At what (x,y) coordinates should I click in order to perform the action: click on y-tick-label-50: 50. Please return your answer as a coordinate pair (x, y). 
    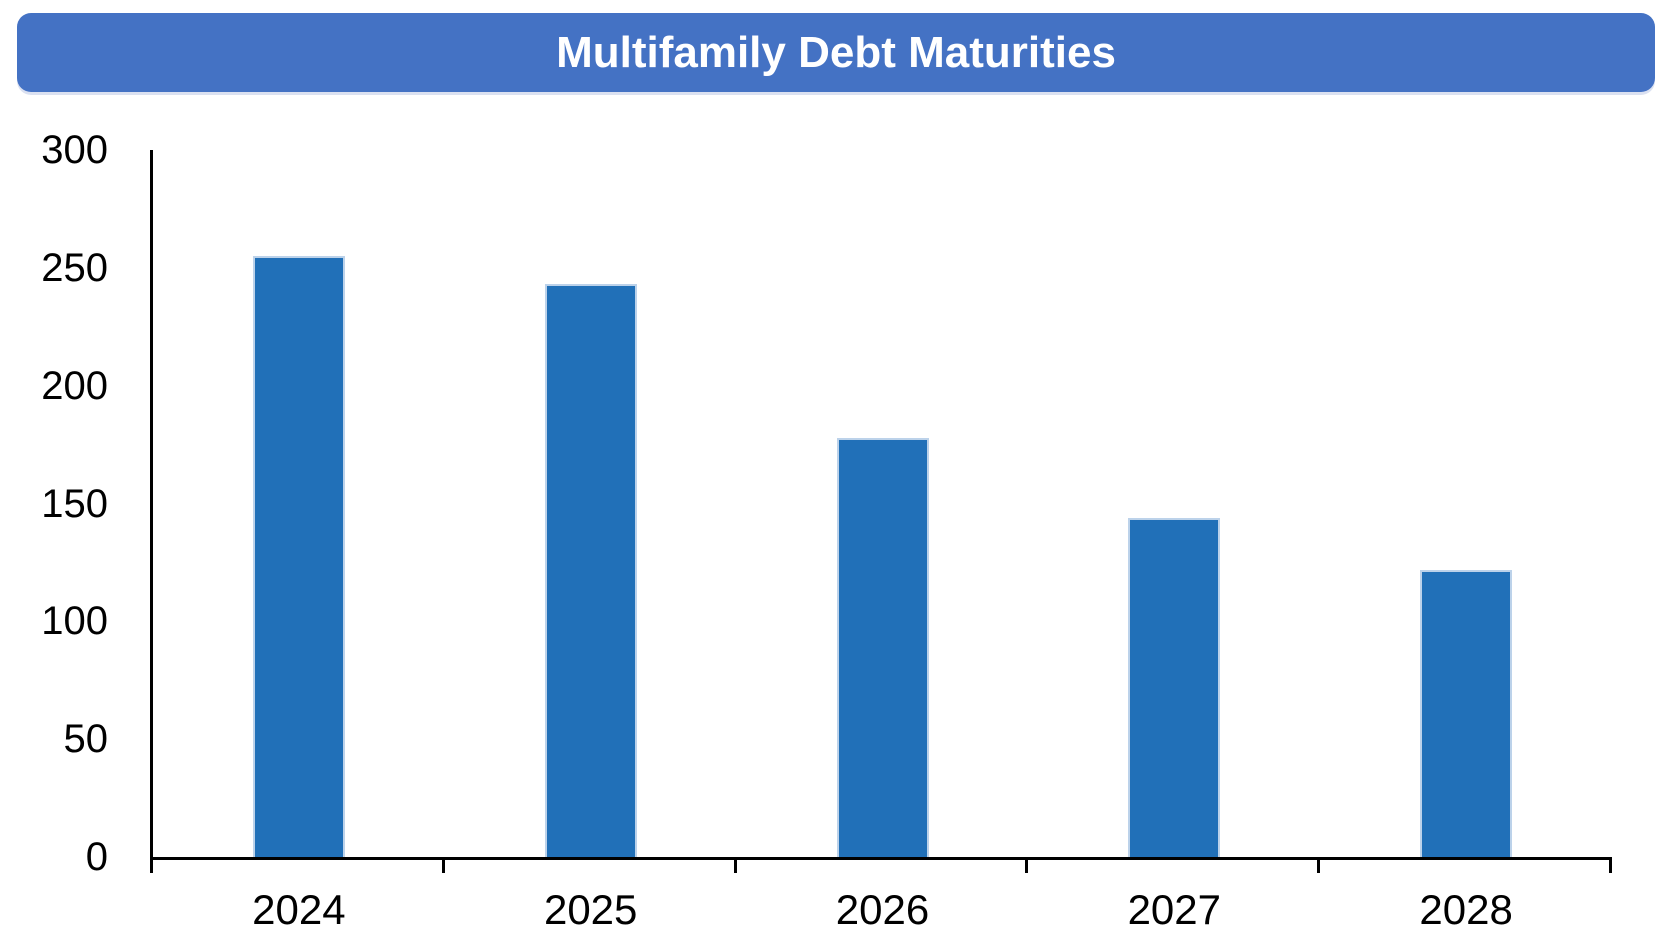
    Looking at the image, I should click on (86, 739).